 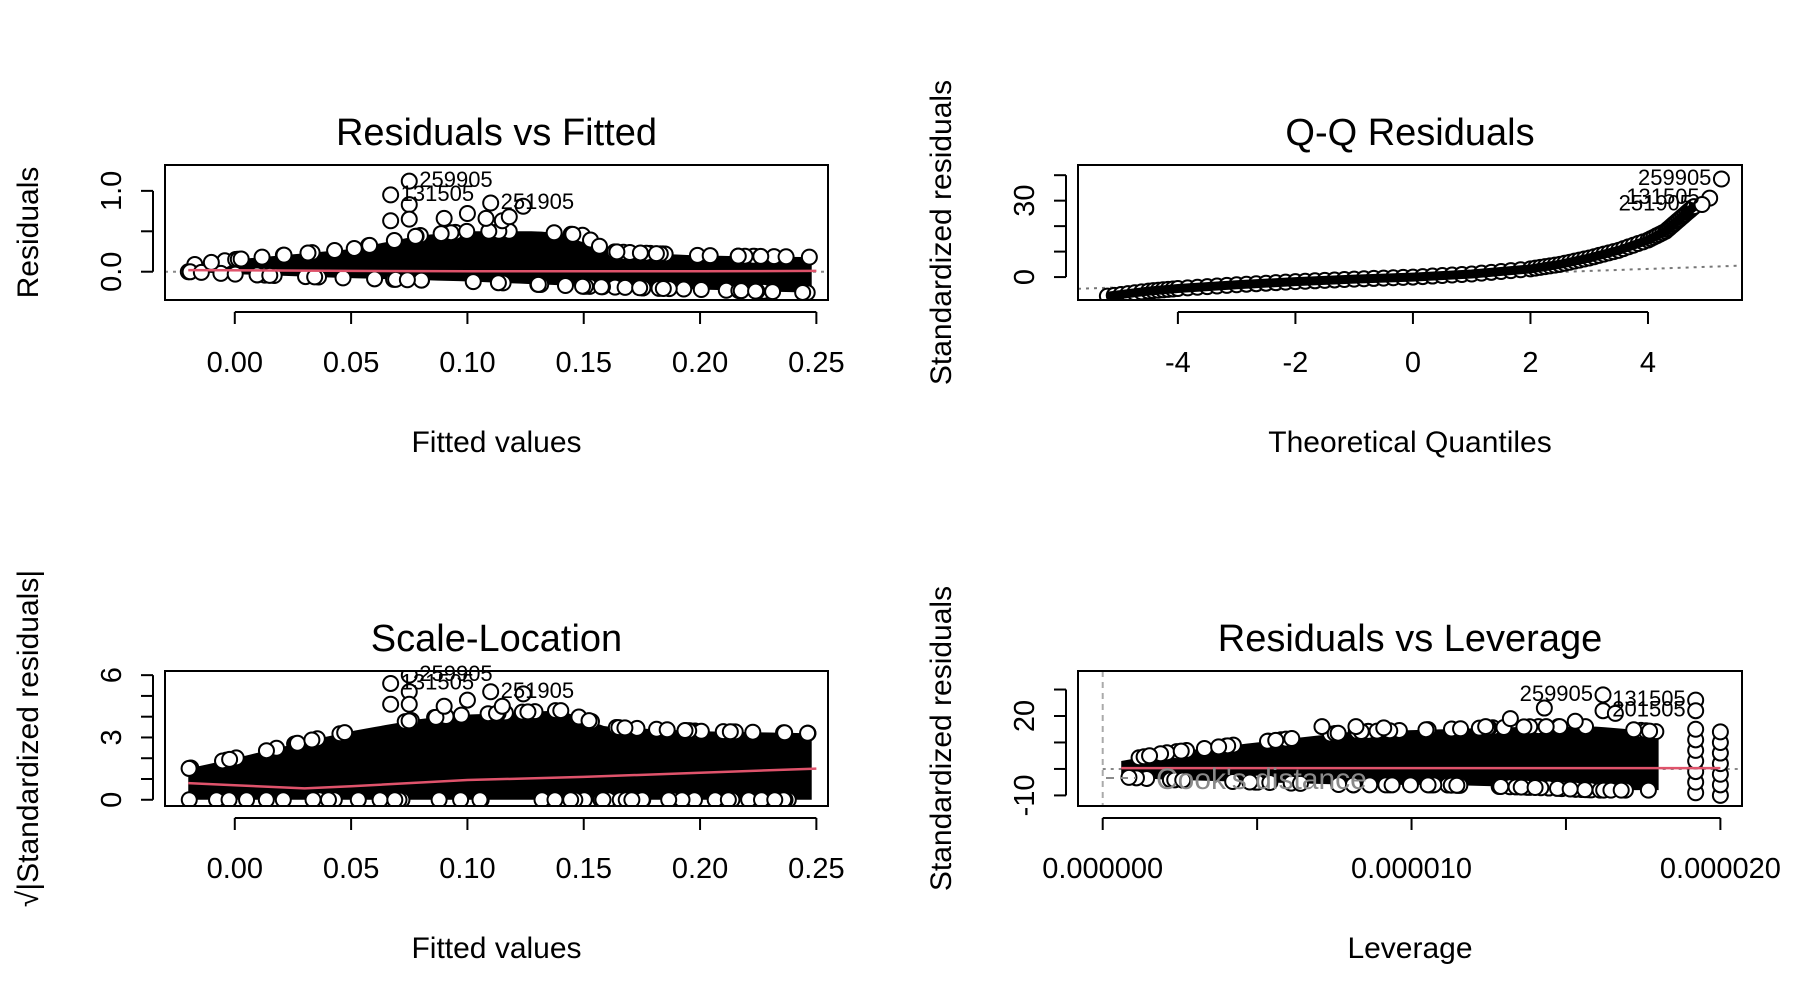 What do you see at coordinates (28, 233) in the screenshot?
I see `y-axis-label: Residuals` at bounding box center [28, 233].